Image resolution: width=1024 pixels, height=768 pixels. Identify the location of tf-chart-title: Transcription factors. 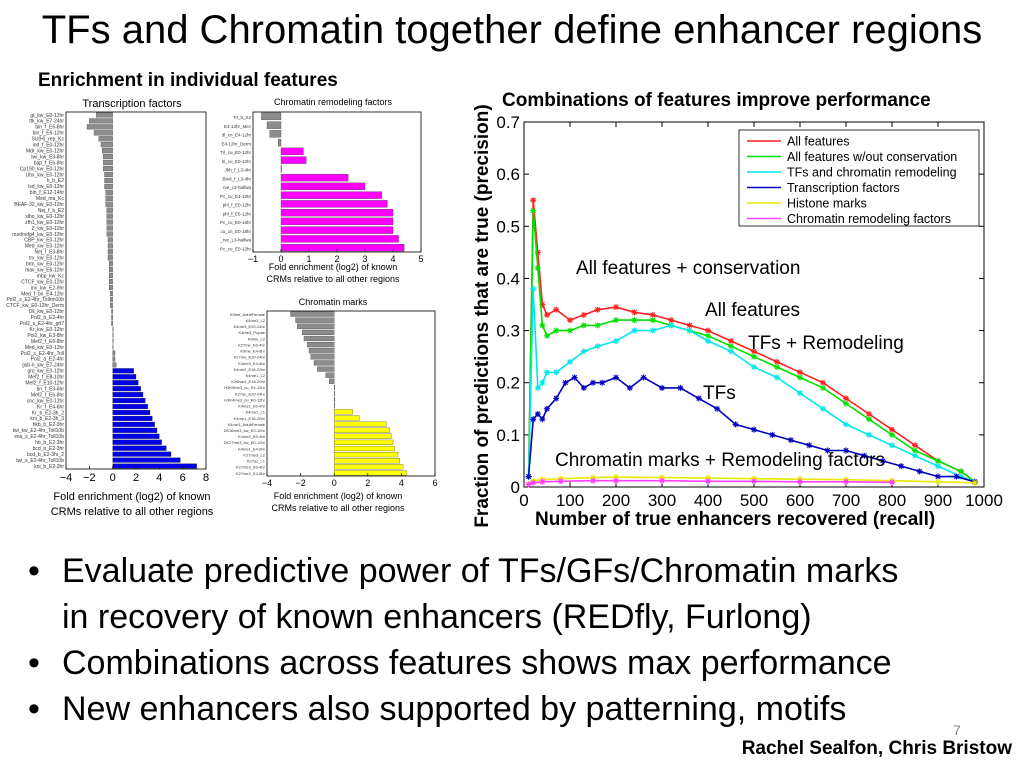
(132, 104).